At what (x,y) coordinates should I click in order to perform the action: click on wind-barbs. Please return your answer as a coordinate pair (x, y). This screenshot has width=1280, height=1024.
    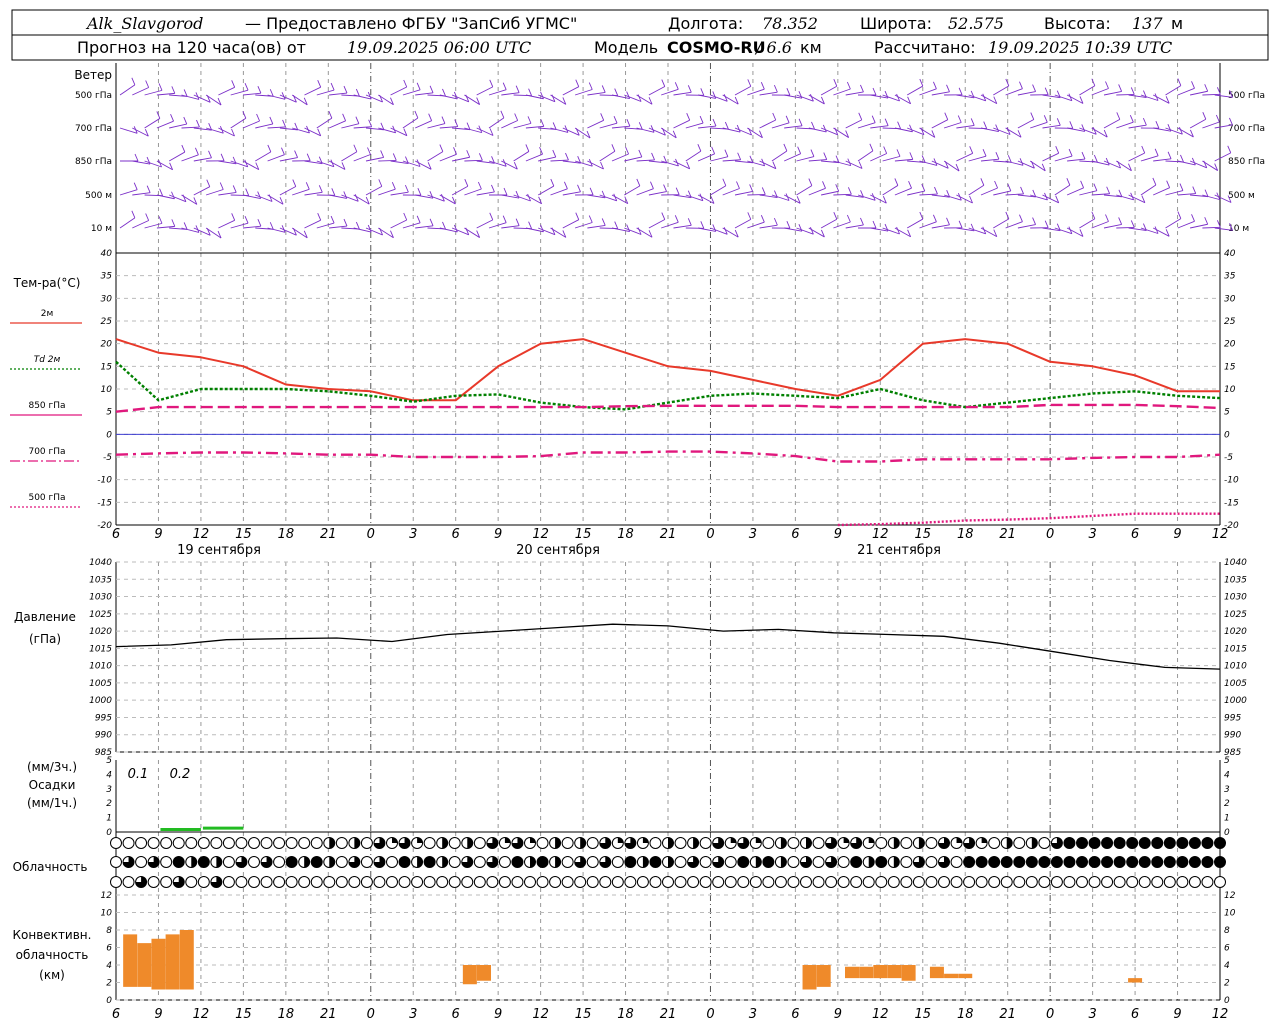
    Looking at the image, I should click on (676, 158).